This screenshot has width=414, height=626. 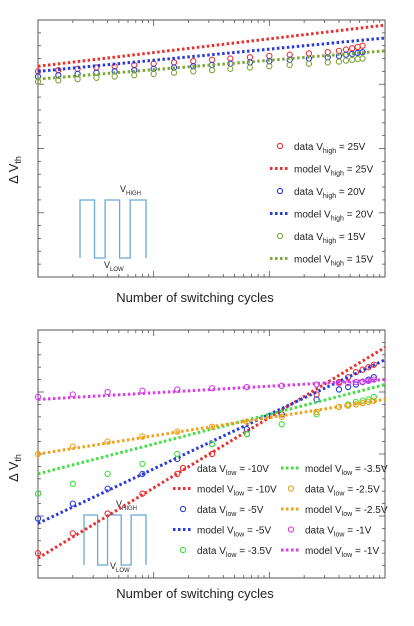 What do you see at coordinates (233, 470) in the screenshot?
I see `legend-label: data Vlow = -10V` at bounding box center [233, 470].